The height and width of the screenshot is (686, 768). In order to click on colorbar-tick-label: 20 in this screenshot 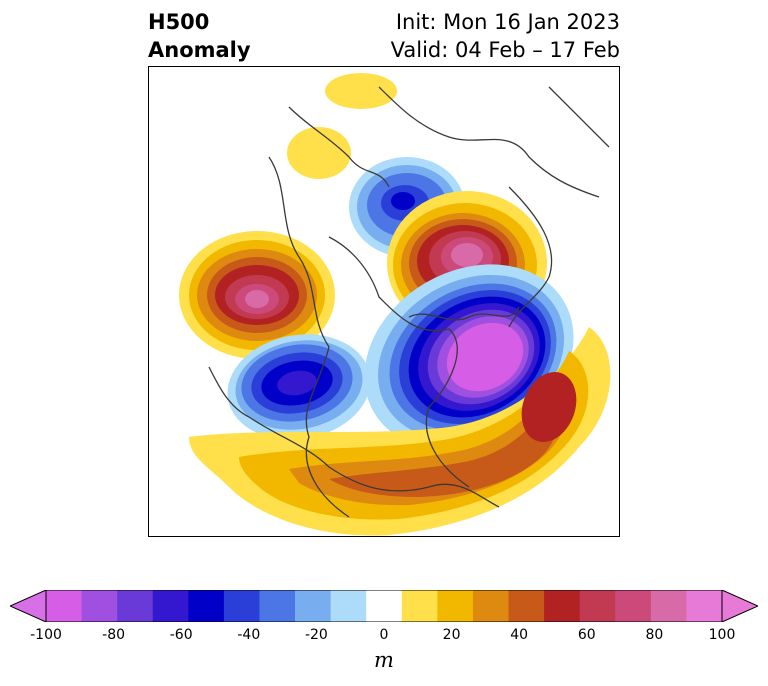, I will do `click(451, 635)`.